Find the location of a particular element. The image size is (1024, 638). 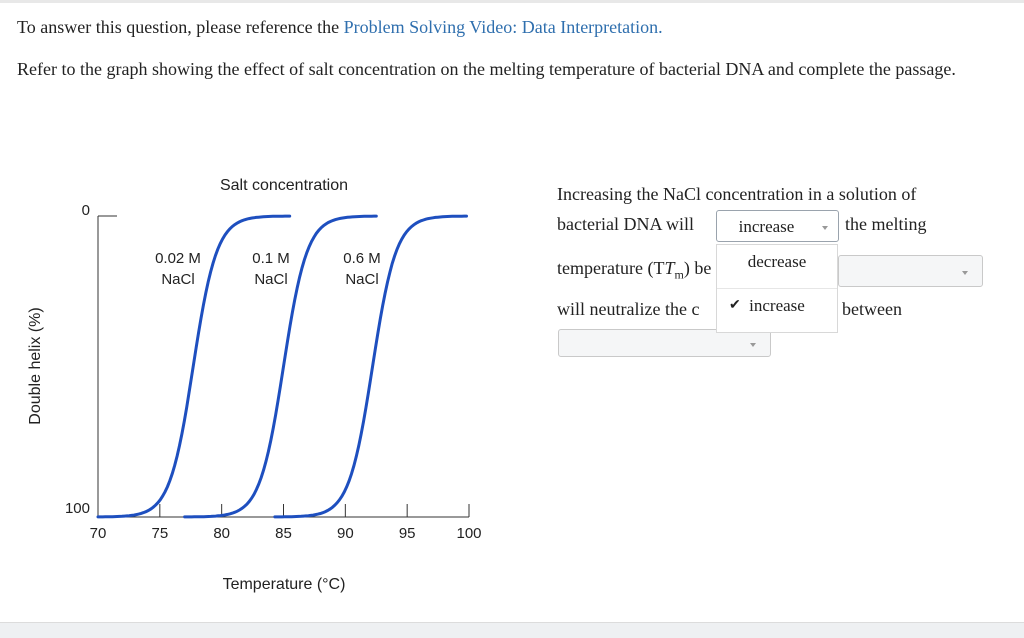

option-label: decrease is located at coordinates (777, 261).